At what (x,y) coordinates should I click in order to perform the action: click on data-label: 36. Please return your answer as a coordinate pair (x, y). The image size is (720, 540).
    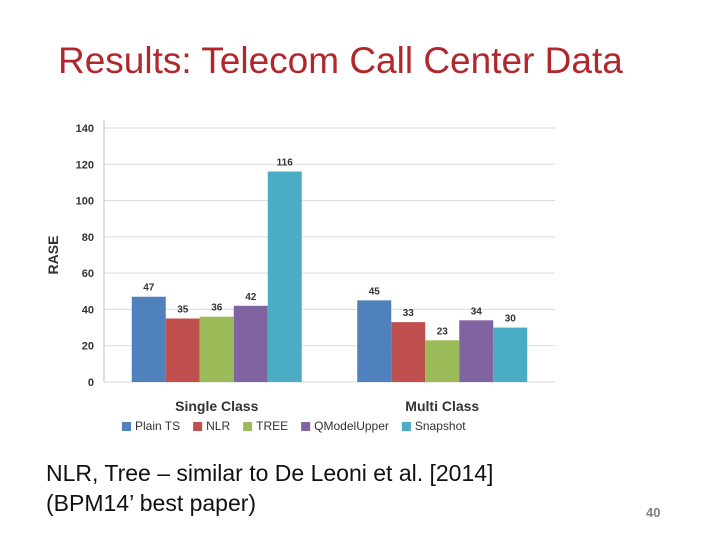
    Looking at the image, I should click on (217, 308).